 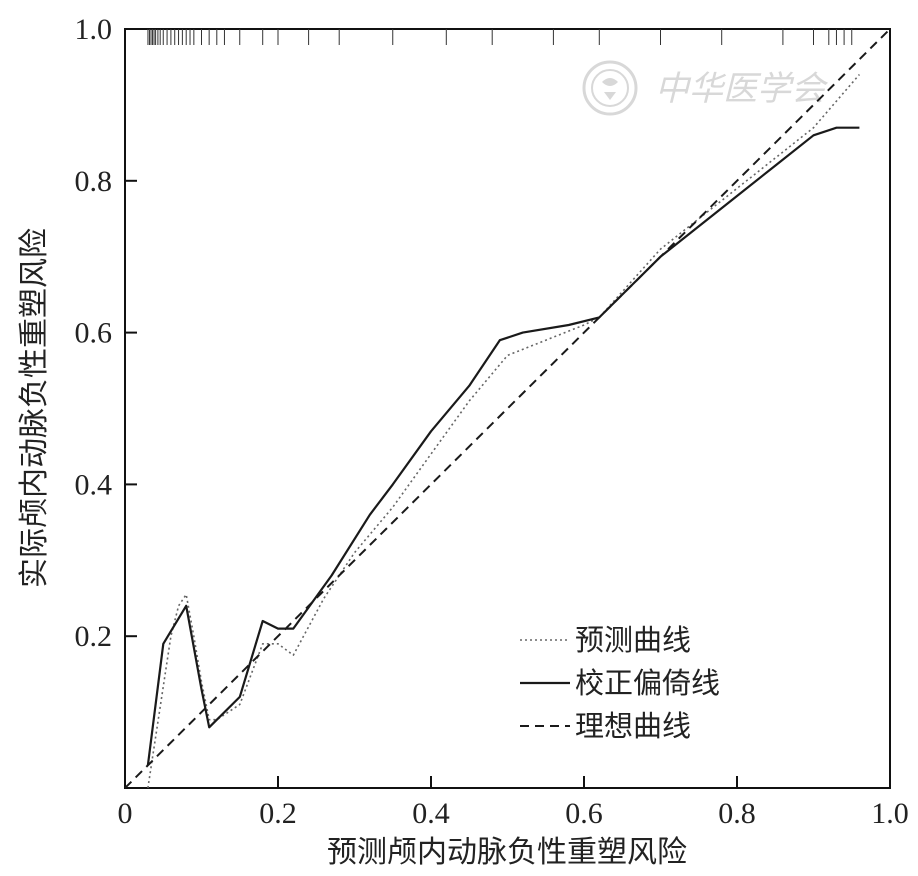 I want to click on x-axis-title: 预测颅内动脉负性重塑风险, so click(x=507, y=852).